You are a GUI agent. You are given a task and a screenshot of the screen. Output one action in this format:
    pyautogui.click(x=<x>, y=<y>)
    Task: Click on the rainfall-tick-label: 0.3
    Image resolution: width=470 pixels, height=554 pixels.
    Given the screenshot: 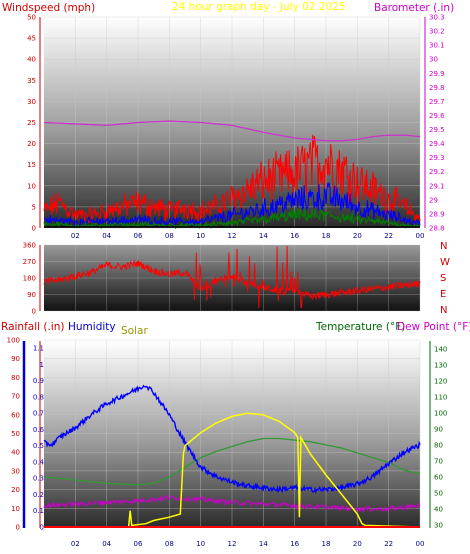 What is the action you would take?
    pyautogui.click(x=38, y=479)
    